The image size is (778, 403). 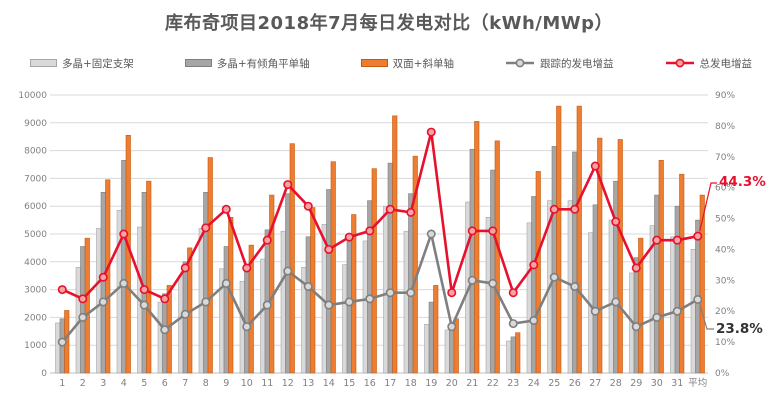 I want to click on x-category-label: 2, so click(x=83, y=383).